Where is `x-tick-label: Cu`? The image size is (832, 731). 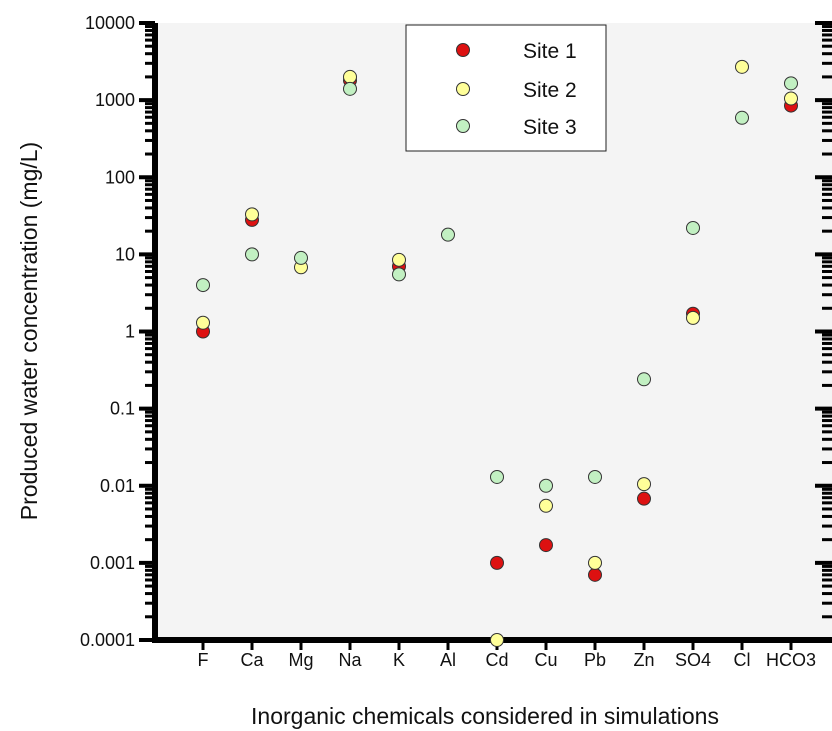 x-tick-label: Cu is located at coordinates (545, 660).